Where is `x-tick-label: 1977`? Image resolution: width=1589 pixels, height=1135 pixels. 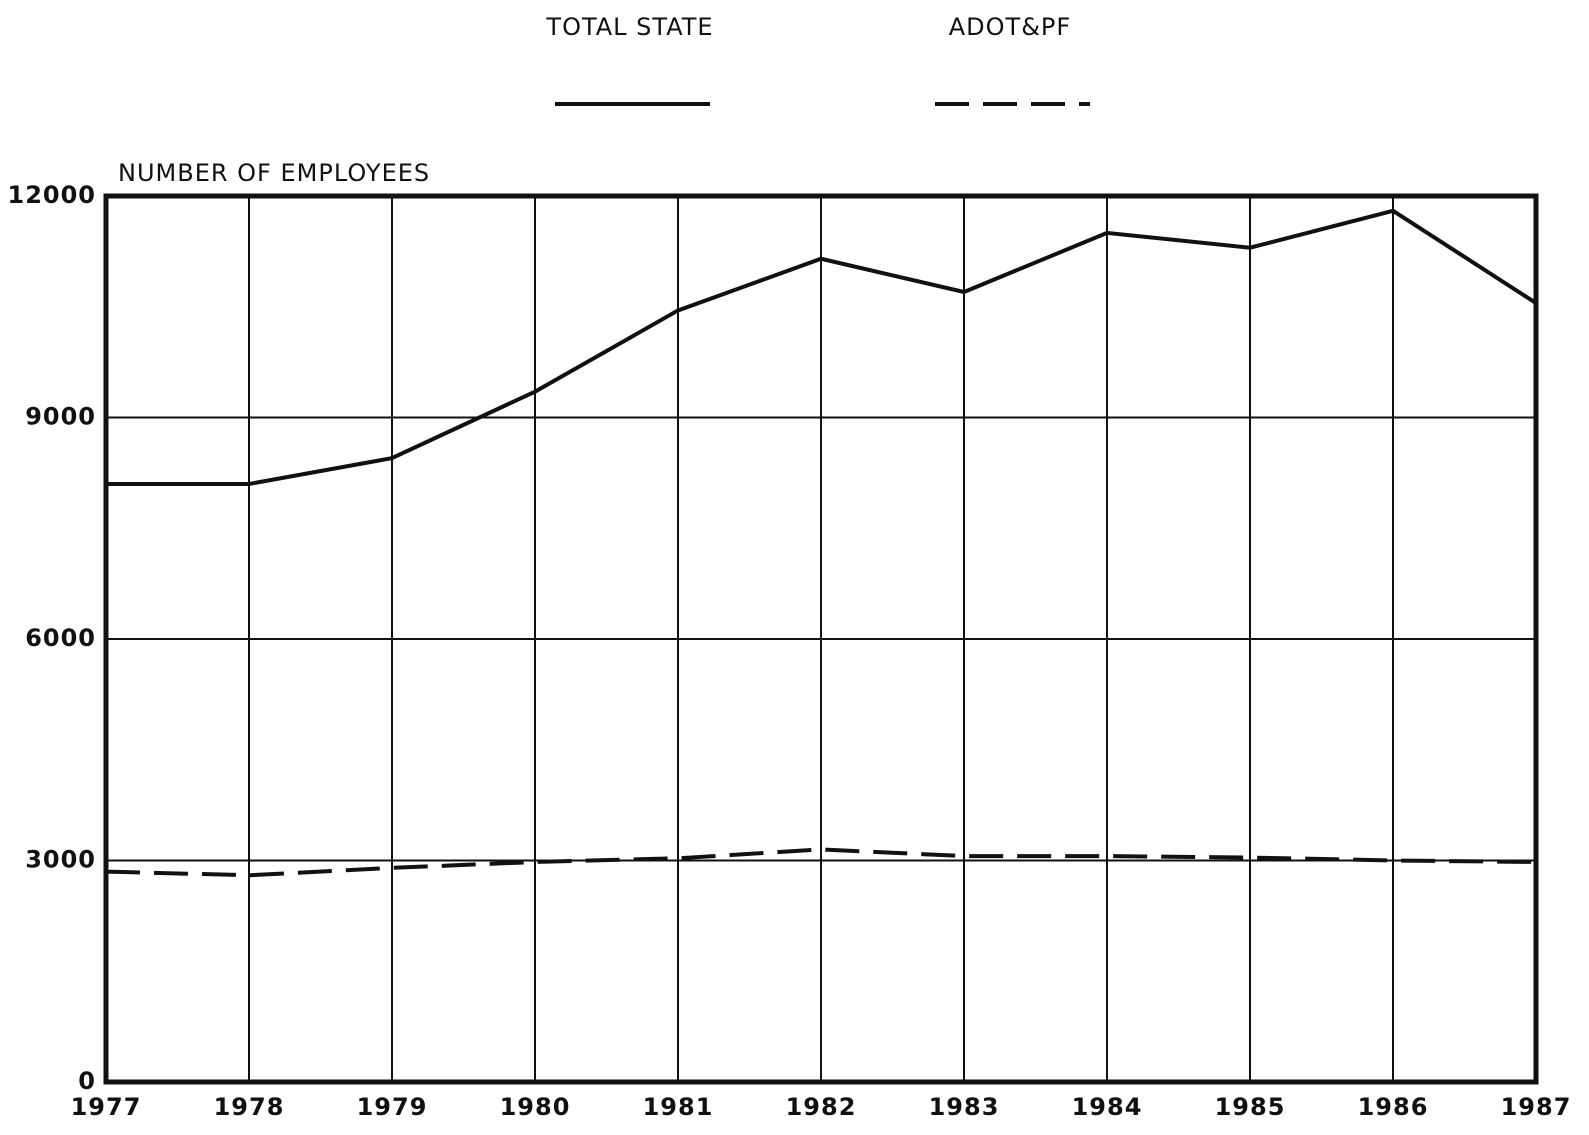 x-tick-label: 1977 is located at coordinates (106, 1107).